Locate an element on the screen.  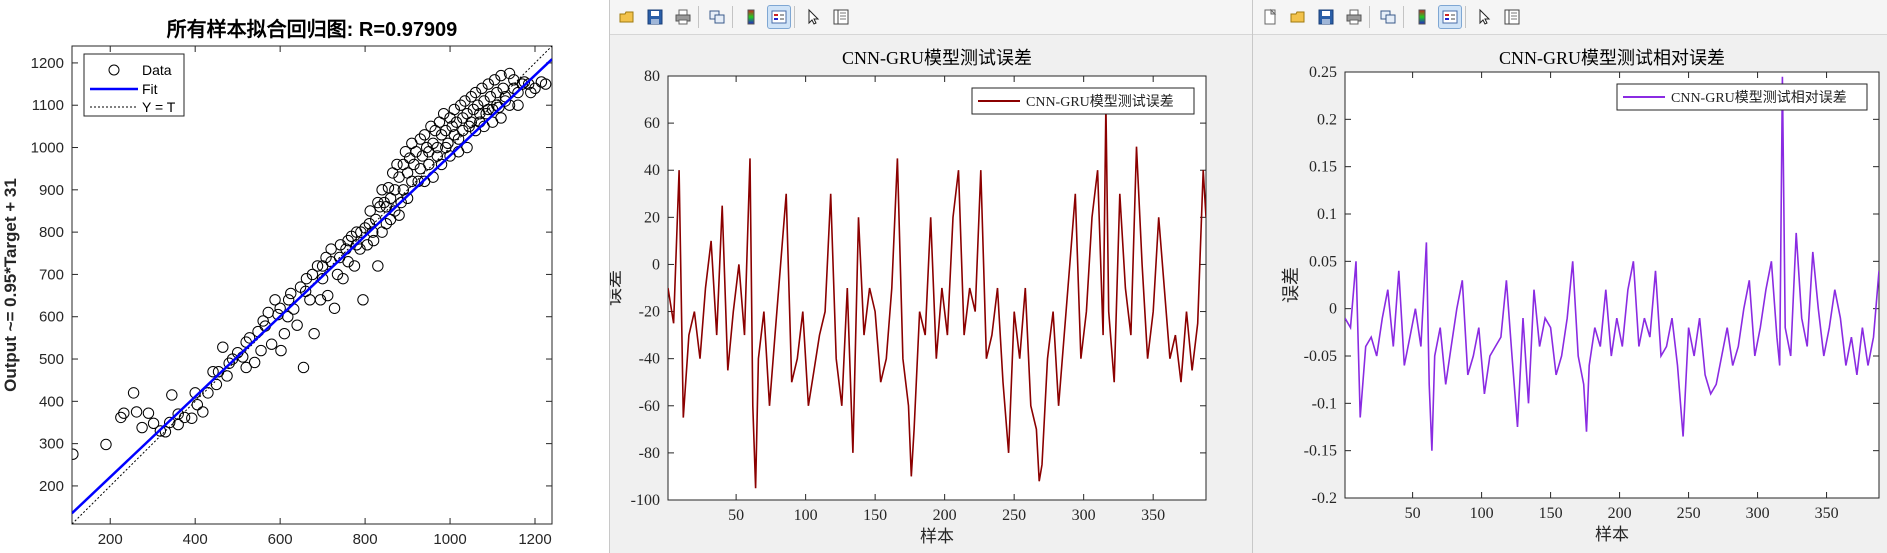
y-tick-label: -40 is located at coordinates (649, 359).